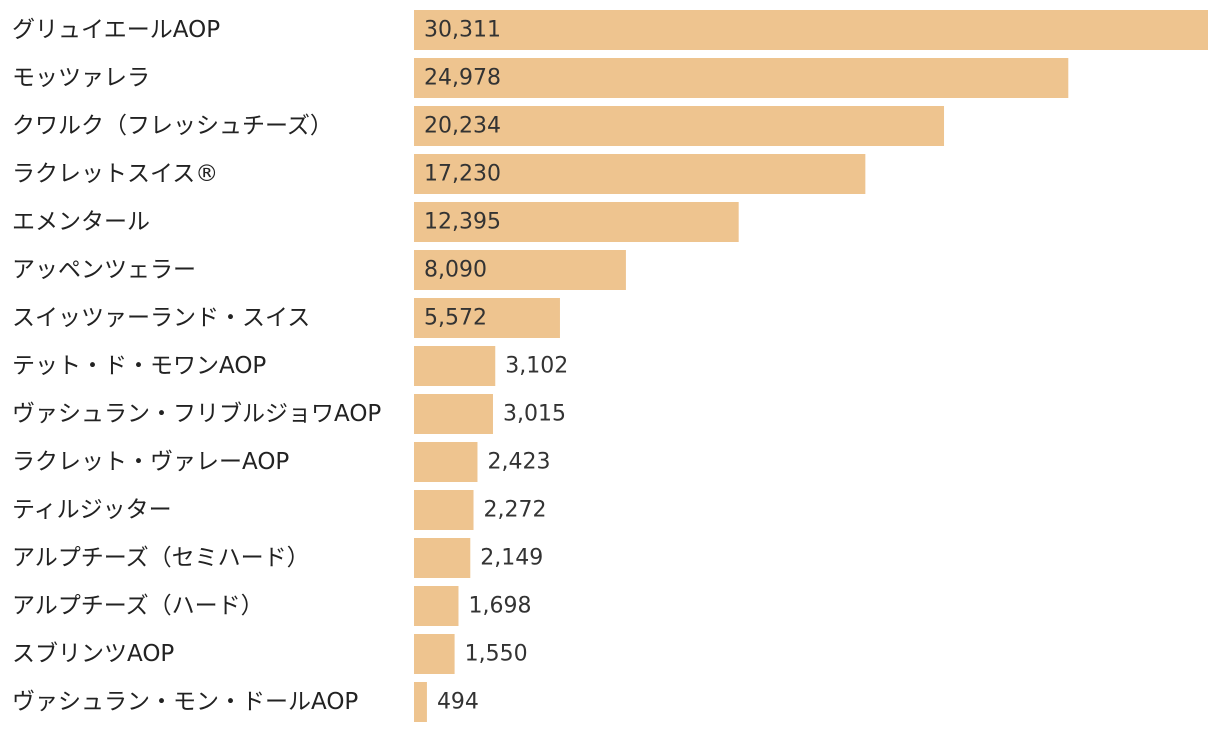 This screenshot has height=732, width=1220. What do you see at coordinates (172, 126) in the screenshot?
I see `category-label: クワルク（フレッシュチーズ）` at bounding box center [172, 126].